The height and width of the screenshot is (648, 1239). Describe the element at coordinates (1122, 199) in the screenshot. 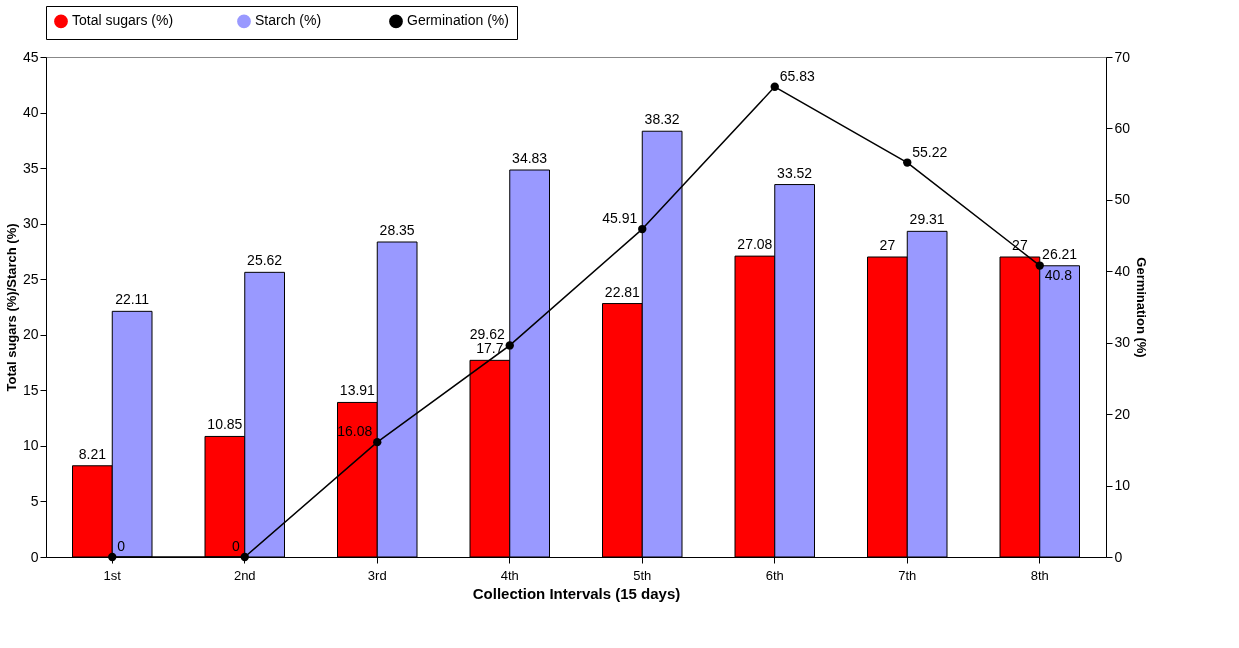

I see `y2-tick-label: 50` at that location.